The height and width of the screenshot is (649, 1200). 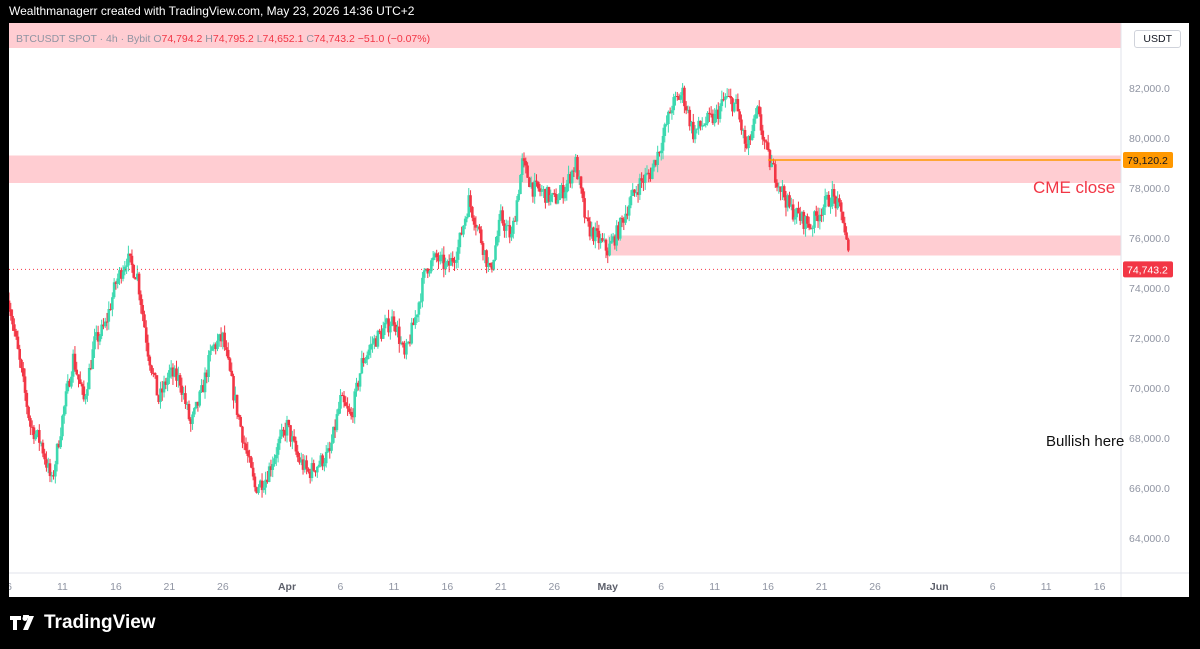 I want to click on x-tick-label: 26, so click(x=223, y=587).